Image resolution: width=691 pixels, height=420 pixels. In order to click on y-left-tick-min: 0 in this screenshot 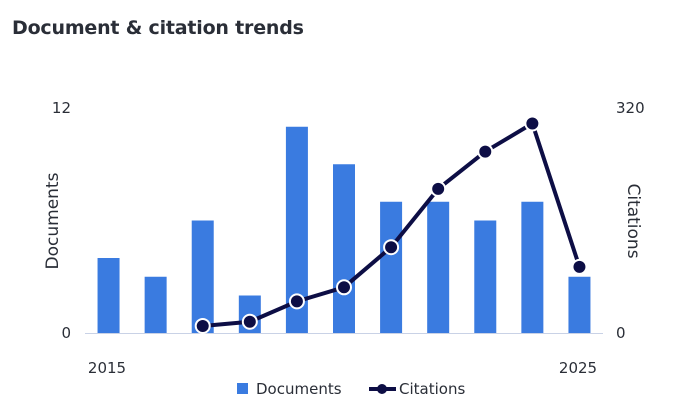, I will do `click(66, 333)`.